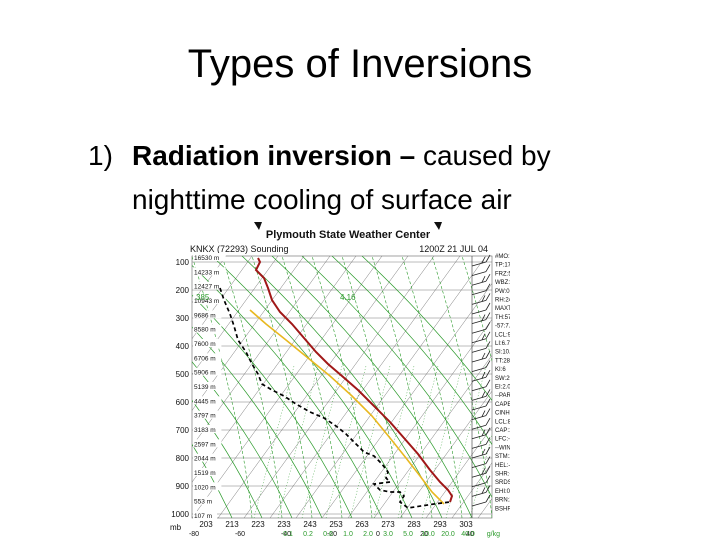 Image resolution: width=720 pixels, height=545 pixels. I want to click on mixing-ratio-tick-label: 10.0, so click(428, 534).